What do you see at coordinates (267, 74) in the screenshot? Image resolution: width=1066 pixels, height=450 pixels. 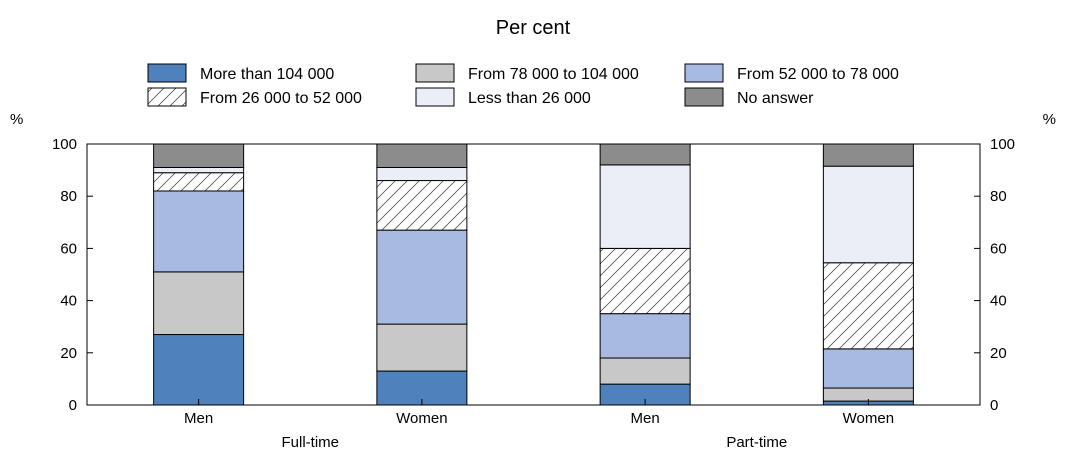 I see `legend-label: More than 104 000` at bounding box center [267, 74].